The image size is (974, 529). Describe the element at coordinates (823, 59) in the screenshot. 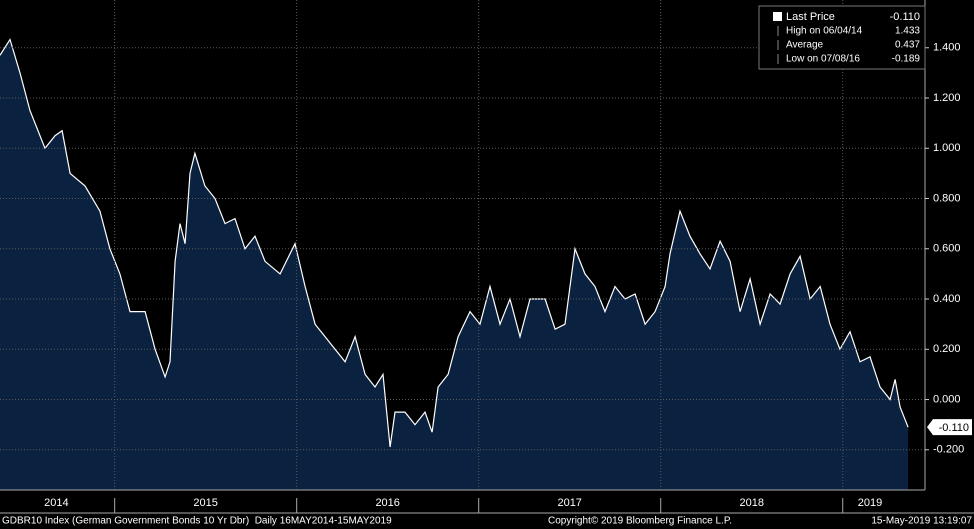

I see `legend-label: Low on 07/08/16` at that location.